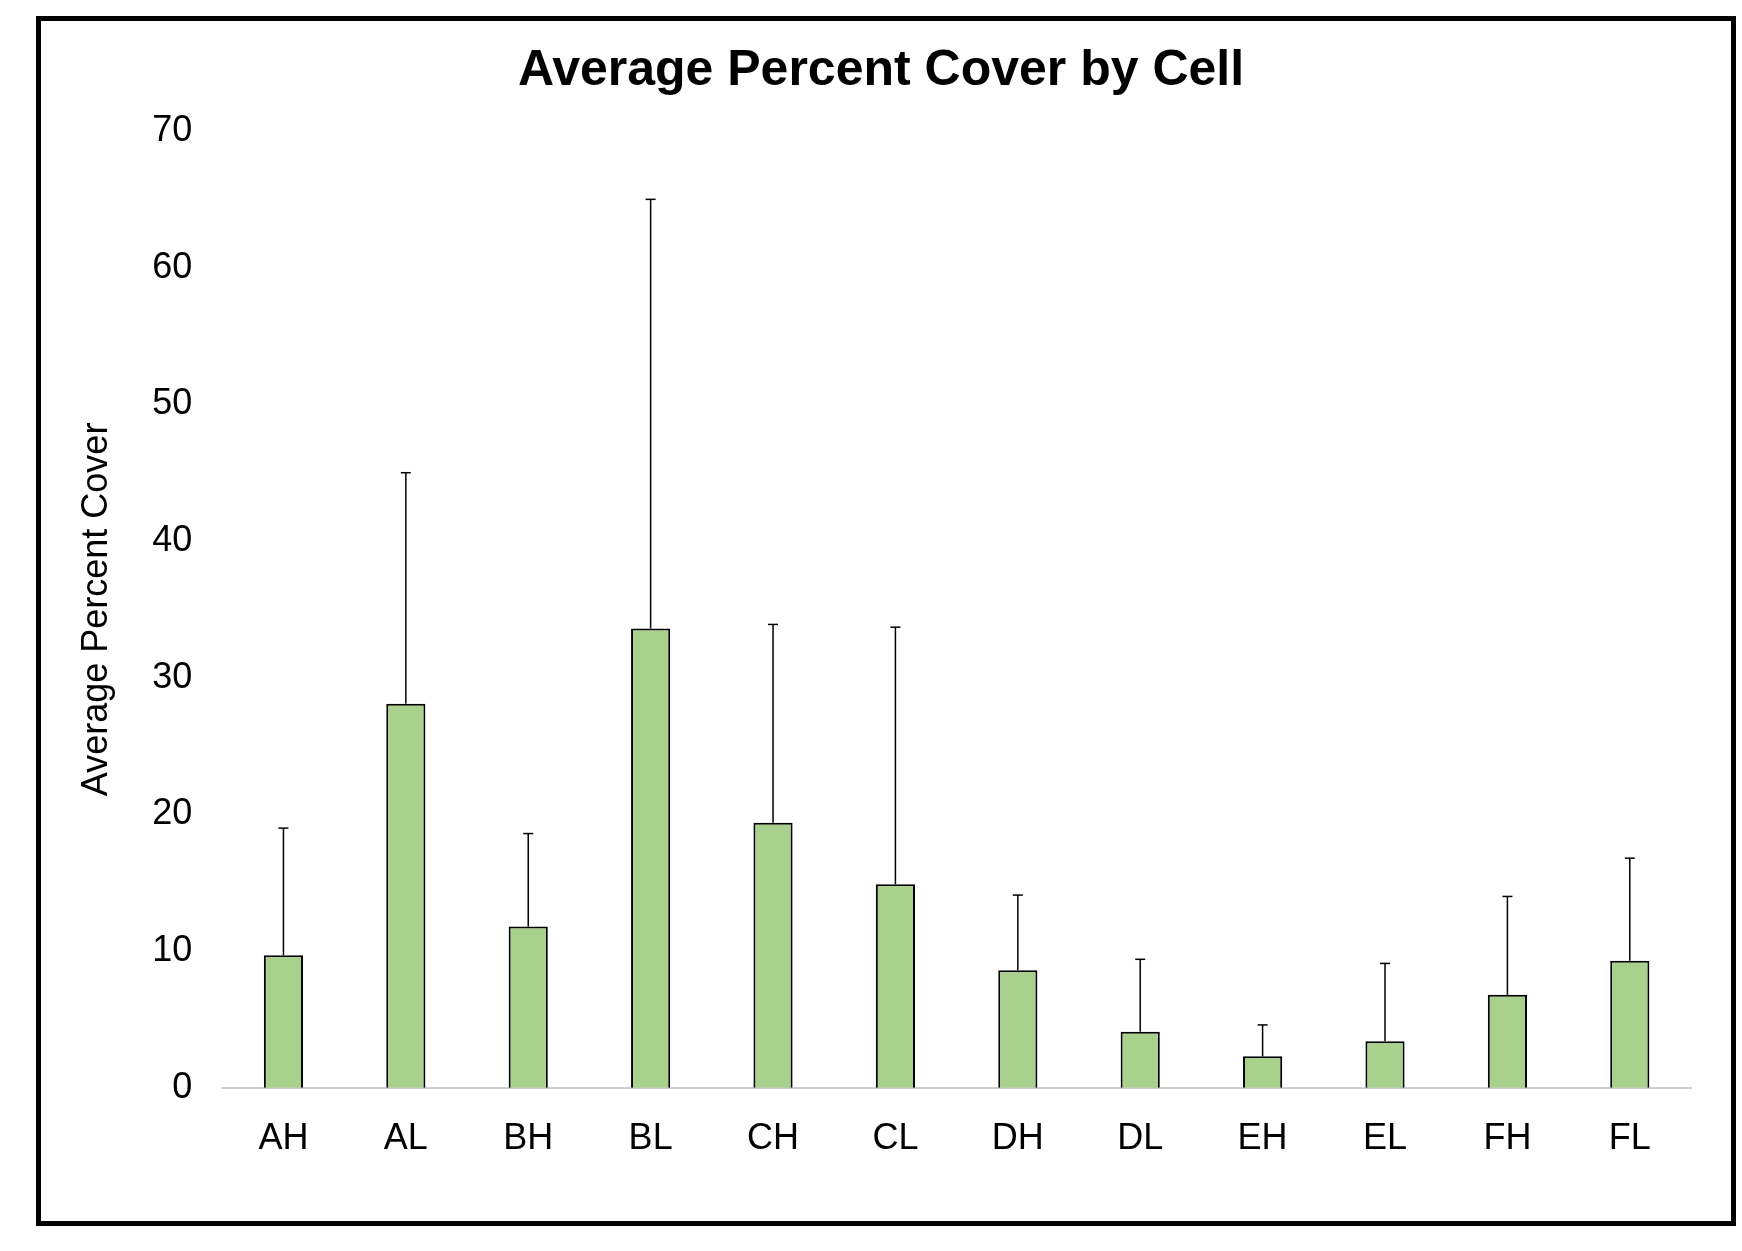 Image resolution: width=1742 pixels, height=1251 pixels. What do you see at coordinates (172, 128) in the screenshot?
I see `y-tick-label: 70` at bounding box center [172, 128].